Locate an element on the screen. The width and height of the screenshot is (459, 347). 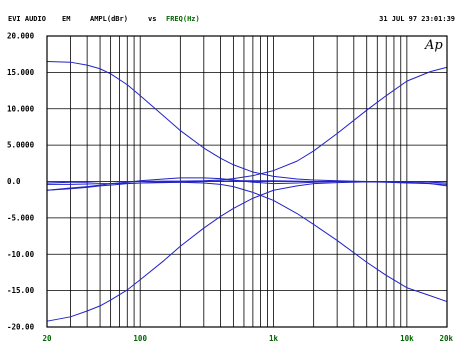
y-tick-label: -15.00 is located at coordinates (21, 290).